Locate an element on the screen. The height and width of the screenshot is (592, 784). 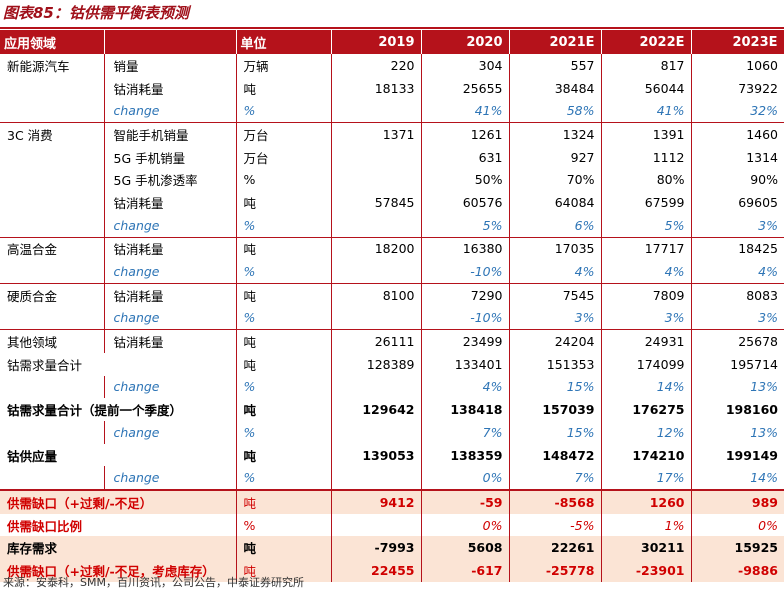
table-cell: 304 is located at coordinates (464, 65).